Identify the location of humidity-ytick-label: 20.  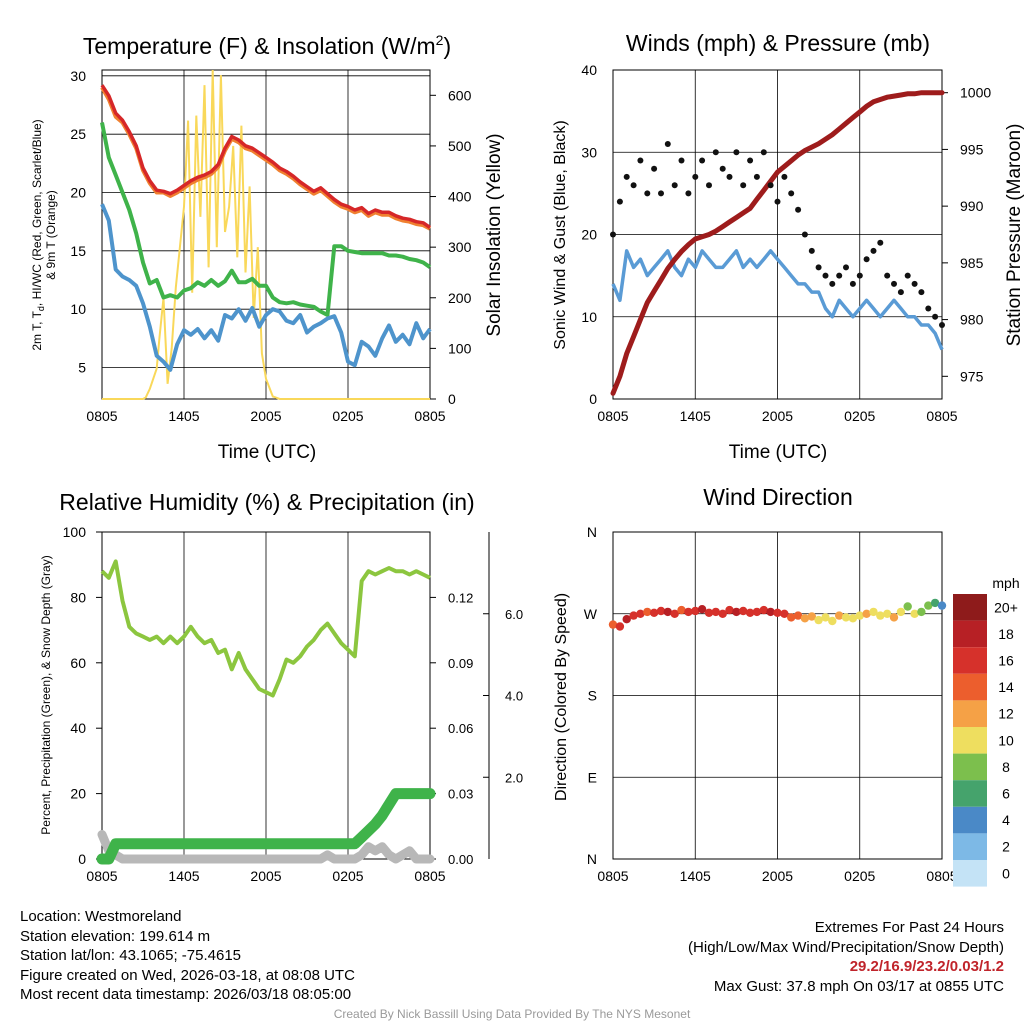
(78, 794).